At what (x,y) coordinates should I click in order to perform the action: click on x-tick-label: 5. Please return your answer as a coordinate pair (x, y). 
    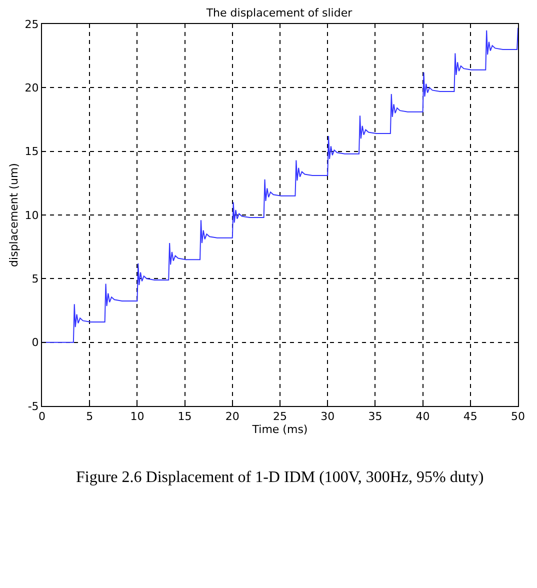
    Looking at the image, I should click on (90, 417).